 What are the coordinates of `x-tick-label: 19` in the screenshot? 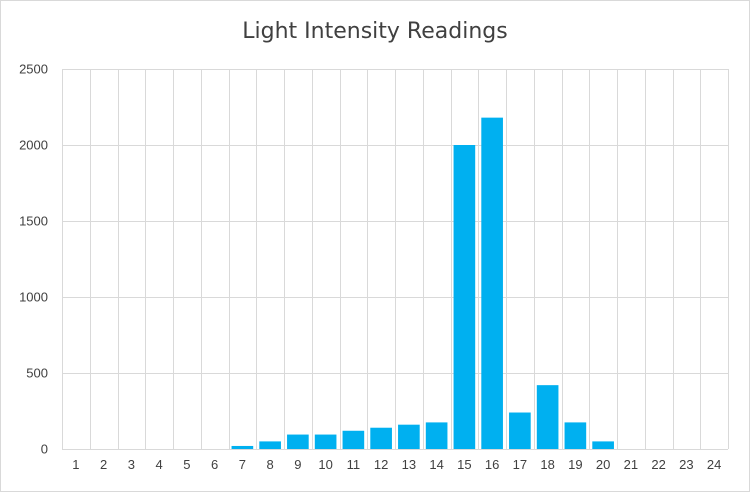 It's located at (575, 464).